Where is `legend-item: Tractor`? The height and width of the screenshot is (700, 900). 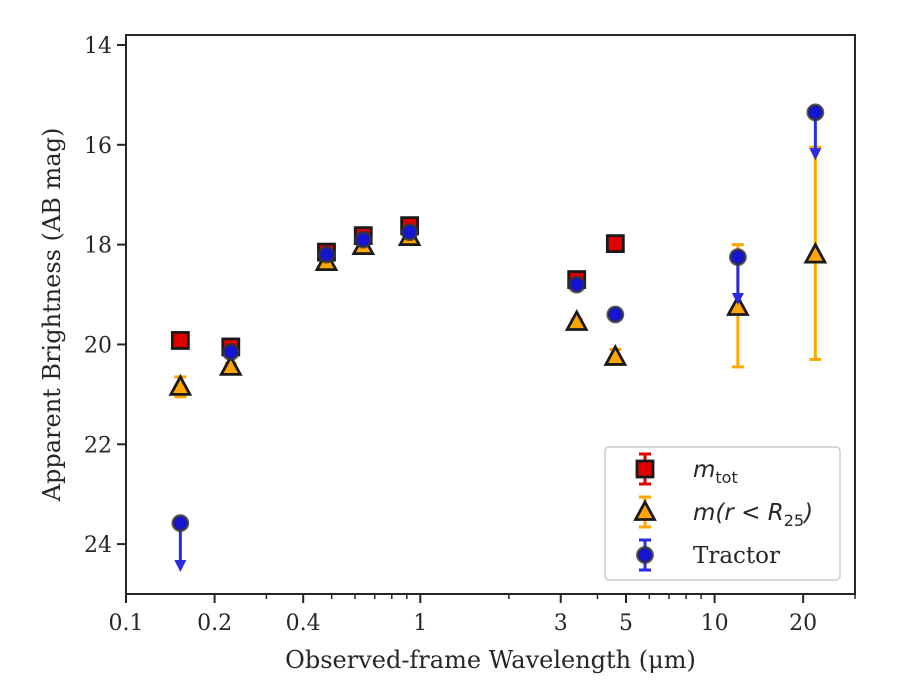
legend-item: Tractor is located at coordinates (708, 555).